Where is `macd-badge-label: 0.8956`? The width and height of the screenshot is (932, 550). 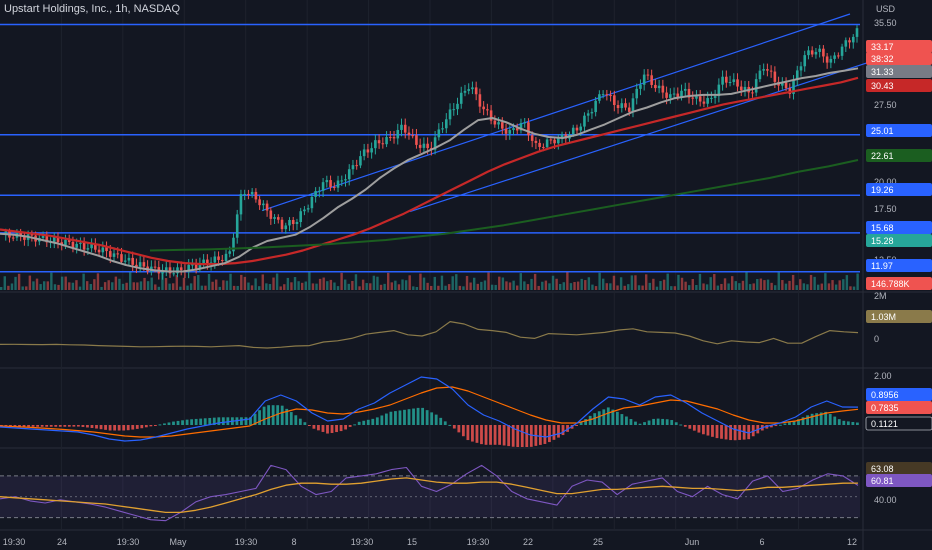
macd-badge-label: 0.8956 is located at coordinates (885, 395).